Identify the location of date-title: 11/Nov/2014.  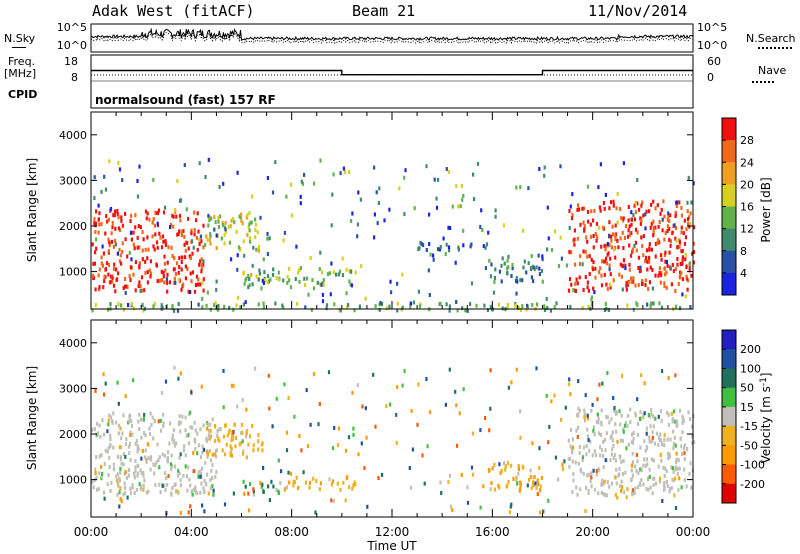
(638, 11).